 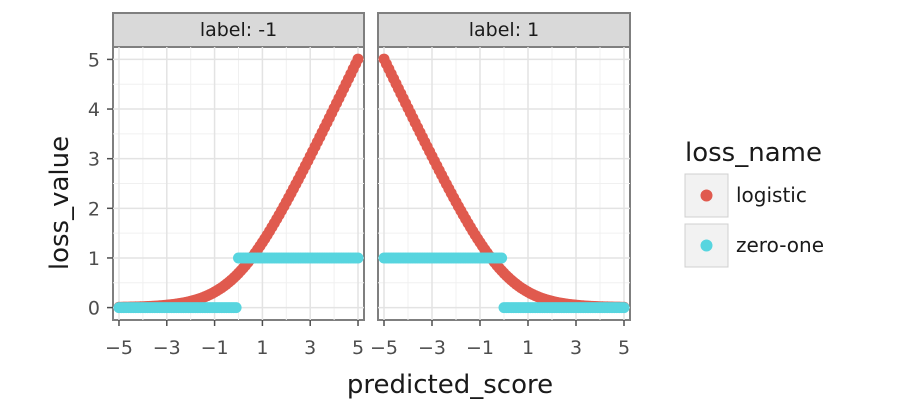 I want to click on legend-label-zero-one: zero-one, so click(x=780, y=245).